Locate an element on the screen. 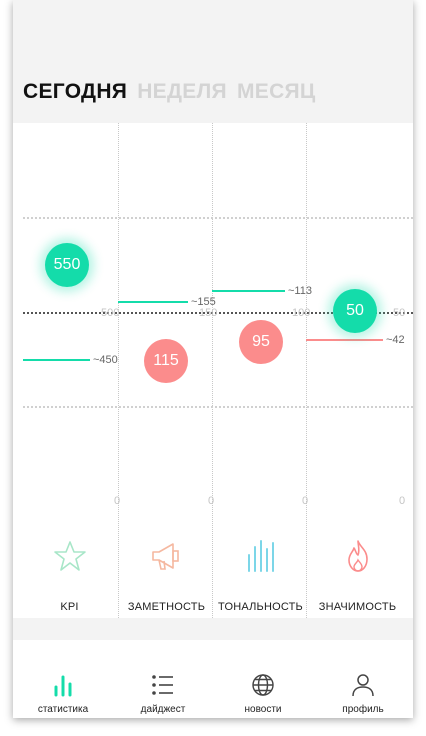 The width and height of the screenshot is (426, 736). visibility-value-bubble: 115 is located at coordinates (166, 361).